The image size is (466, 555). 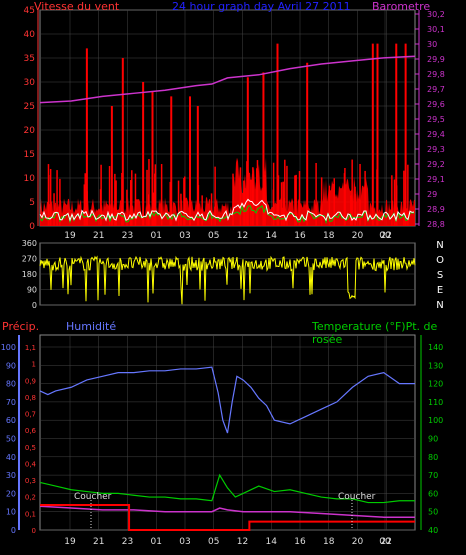 What do you see at coordinates (11, 457) in the screenshot?
I see `humidity-tick-label: 40` at bounding box center [11, 457].